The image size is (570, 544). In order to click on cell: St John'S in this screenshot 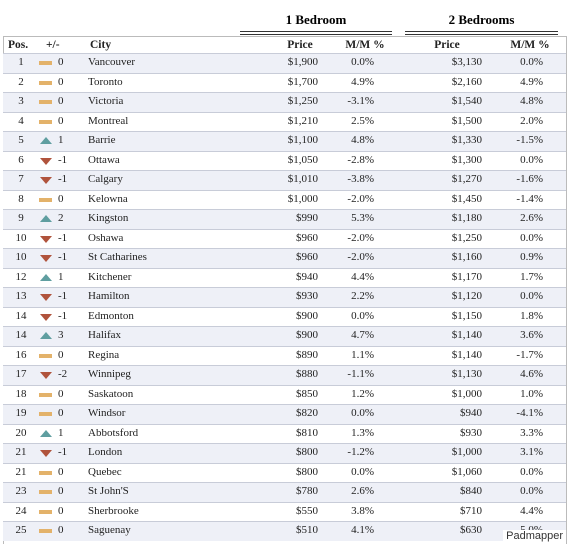, I will do `click(108, 491)`.